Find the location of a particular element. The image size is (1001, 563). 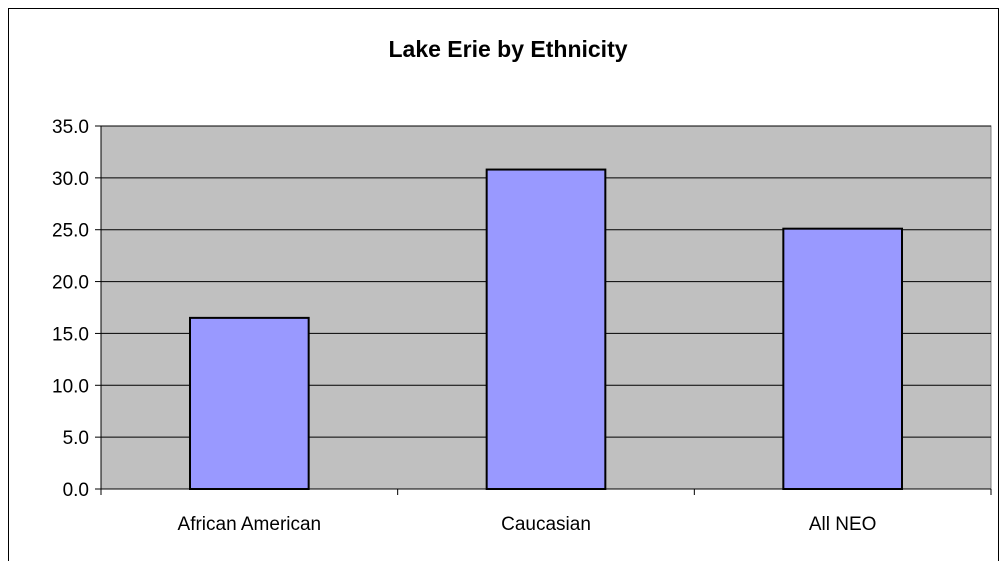

chart-title: Lake Erie by Ethnicity is located at coordinates (507, 49).